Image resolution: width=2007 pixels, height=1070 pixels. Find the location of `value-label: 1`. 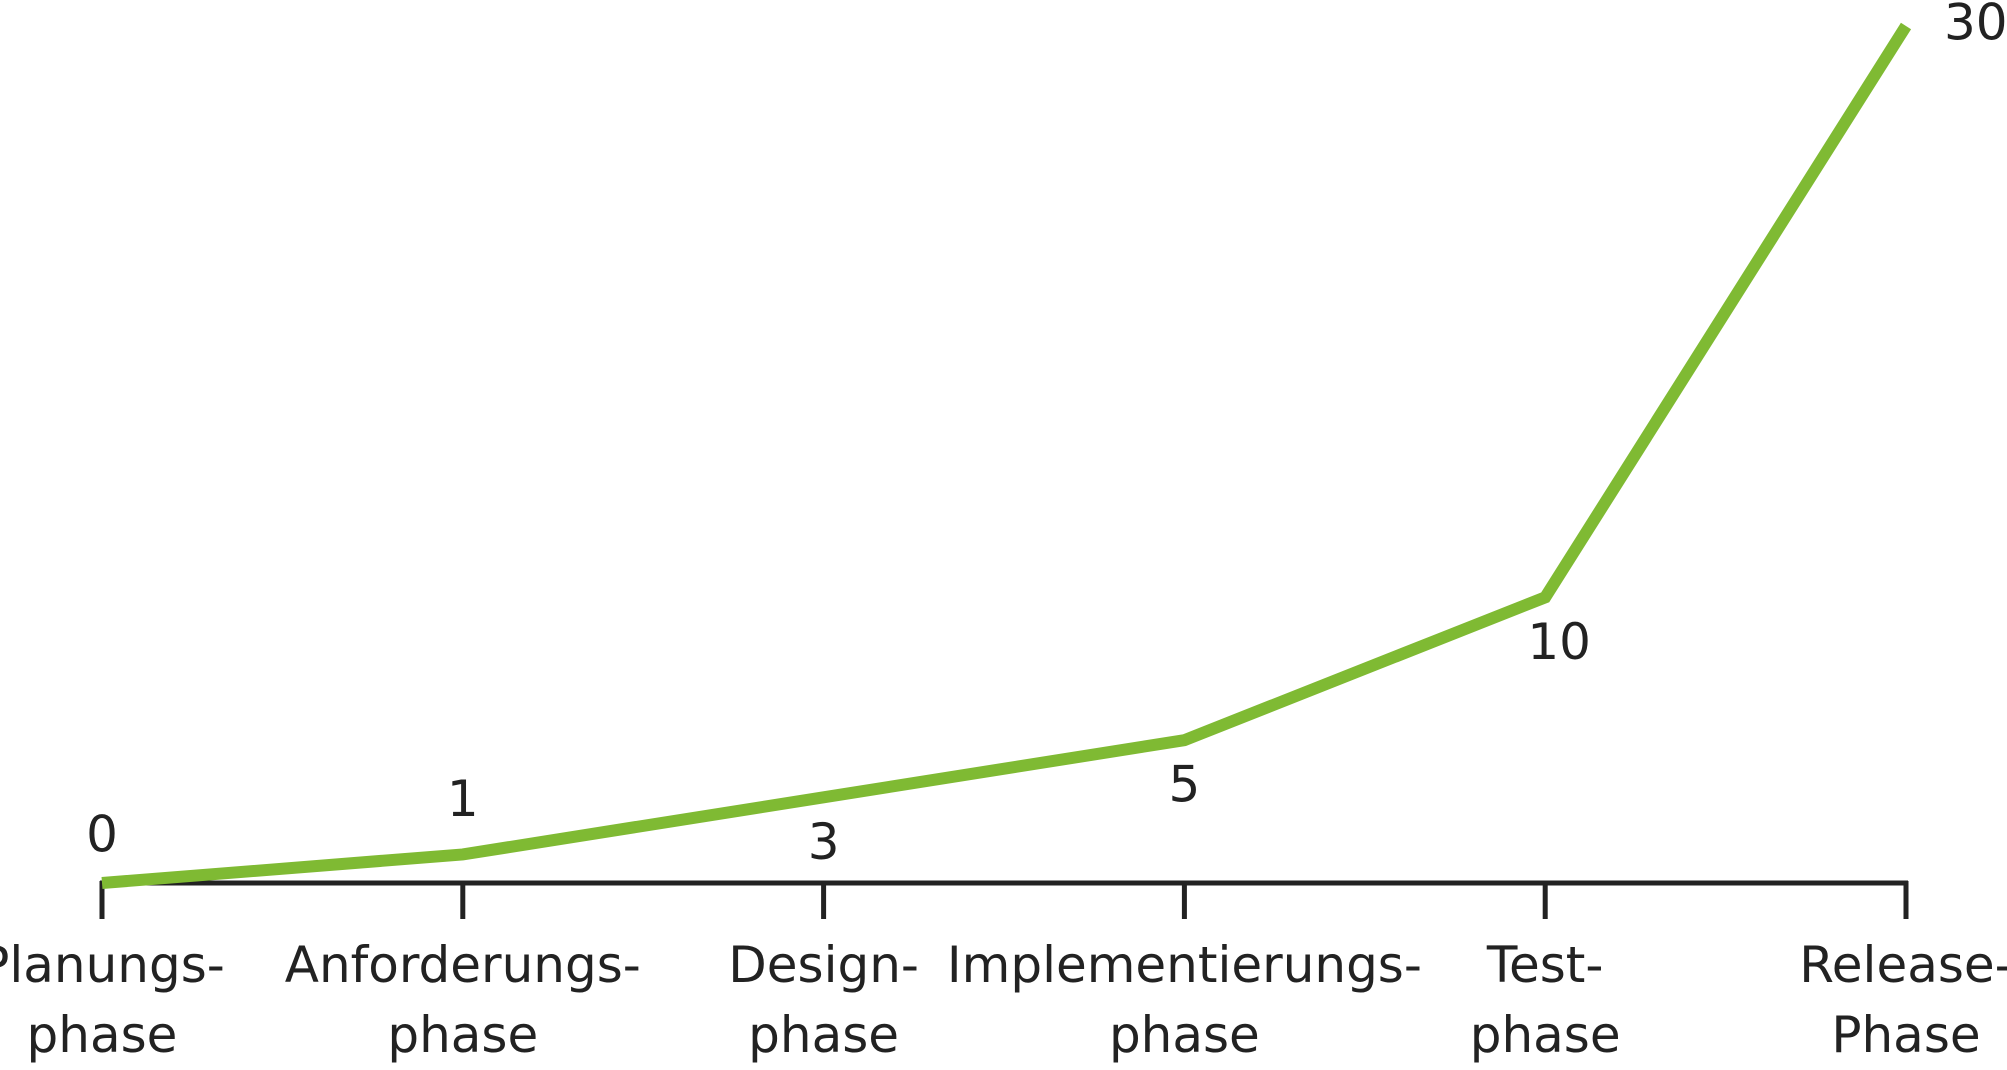

value-label: 1 is located at coordinates (463, 799).